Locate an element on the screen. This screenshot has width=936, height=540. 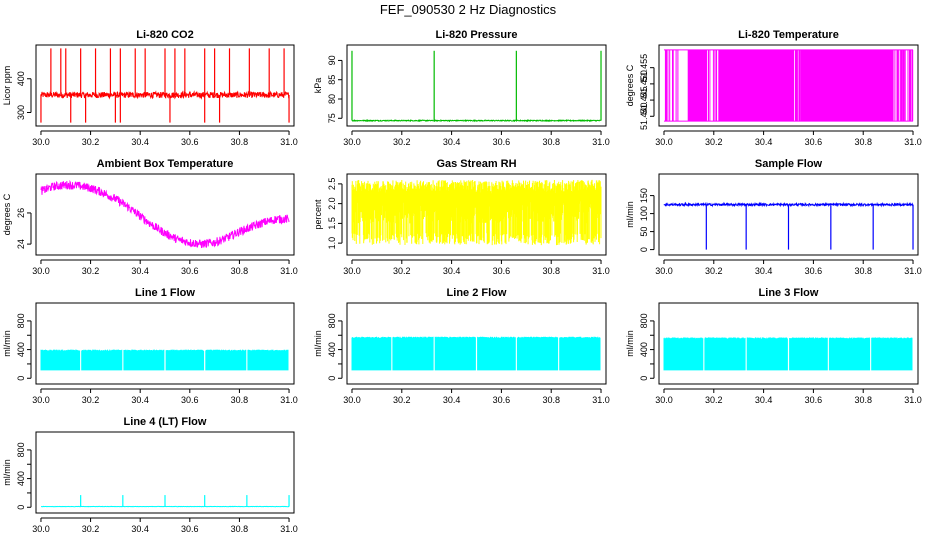
y-tick-label: 2.5 is located at coordinates (332, 184).